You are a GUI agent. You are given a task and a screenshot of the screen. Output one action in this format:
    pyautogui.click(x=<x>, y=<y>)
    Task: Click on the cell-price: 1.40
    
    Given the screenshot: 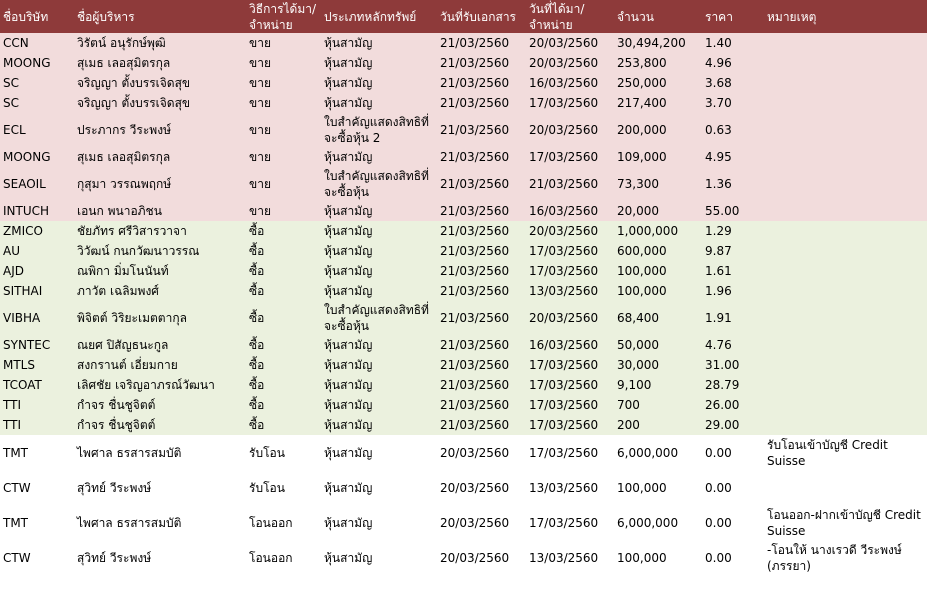 What is the action you would take?
    pyautogui.click(x=733, y=43)
    